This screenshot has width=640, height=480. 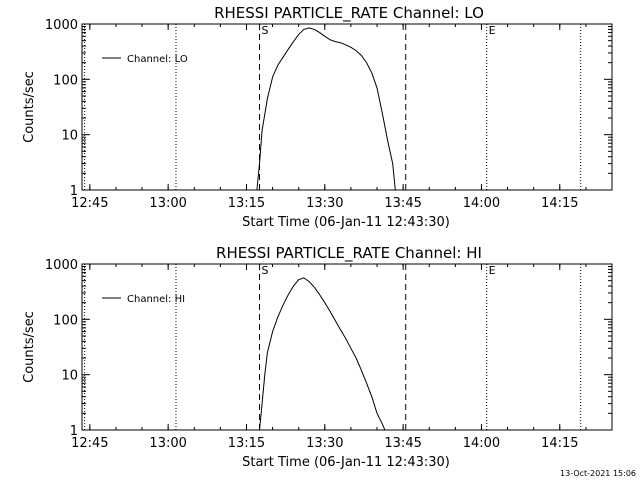 I want to click on hi-x-tick-label: 13:15, so click(x=246, y=443).